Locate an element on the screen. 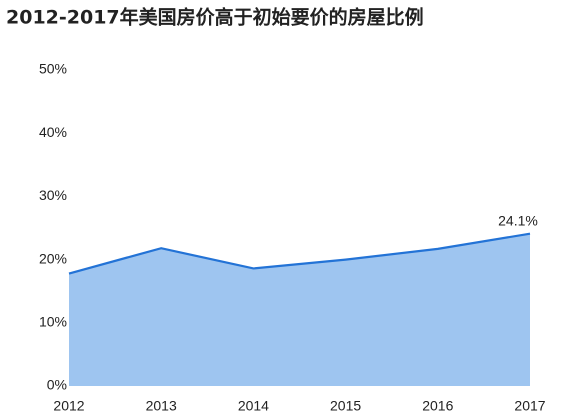  y-tick-label: 0% is located at coordinates (57, 385).